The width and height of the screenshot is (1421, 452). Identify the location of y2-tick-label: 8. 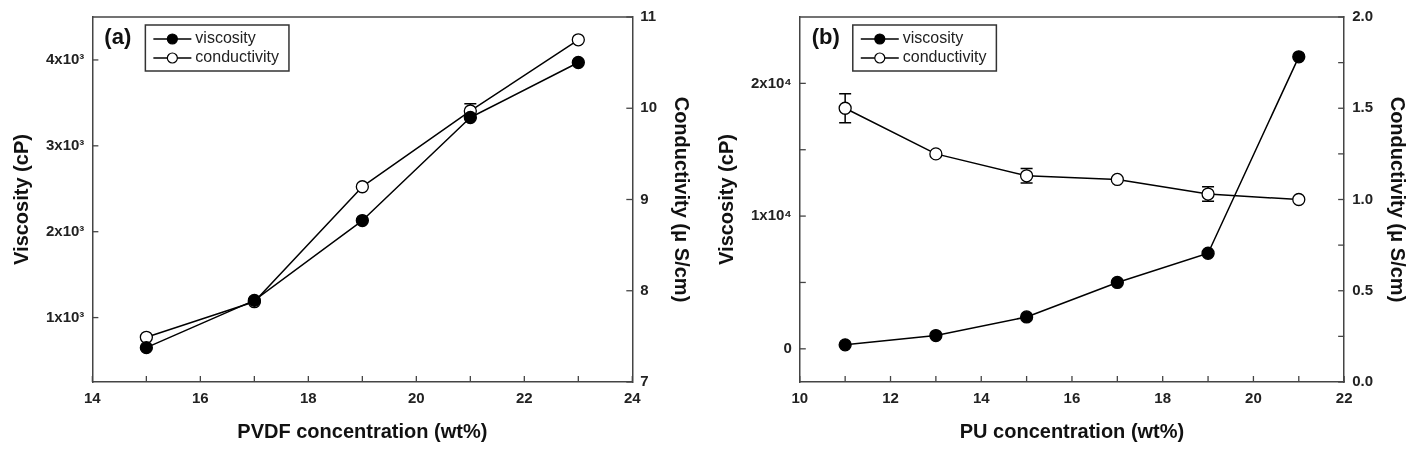
(644, 289).